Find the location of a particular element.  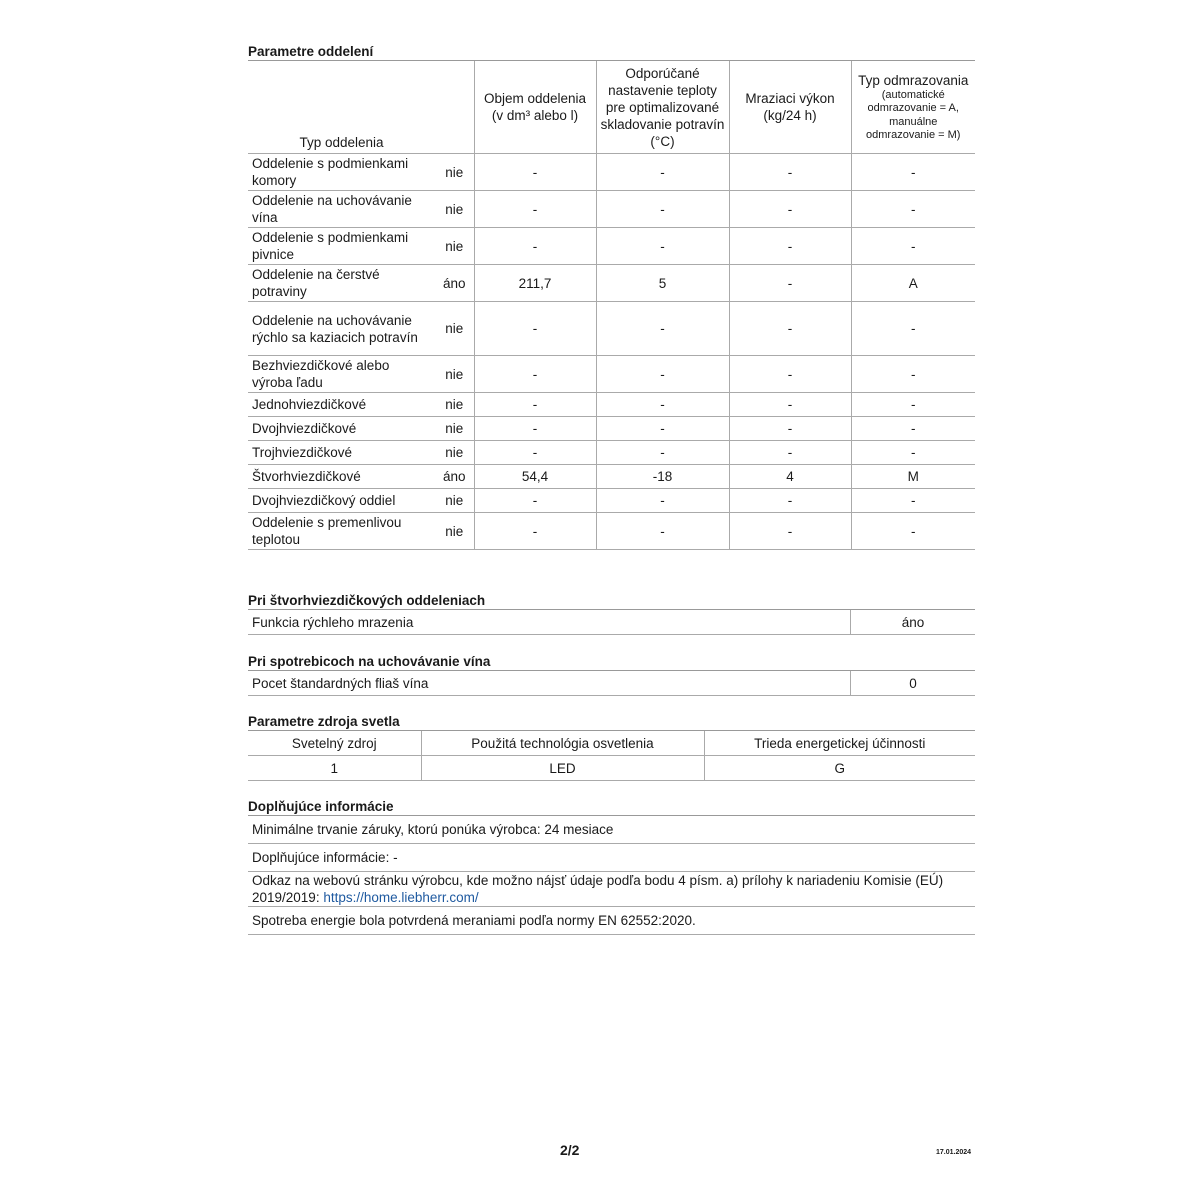

manufacturer-link: https://home.liebherr.com/ is located at coordinates (401, 897).